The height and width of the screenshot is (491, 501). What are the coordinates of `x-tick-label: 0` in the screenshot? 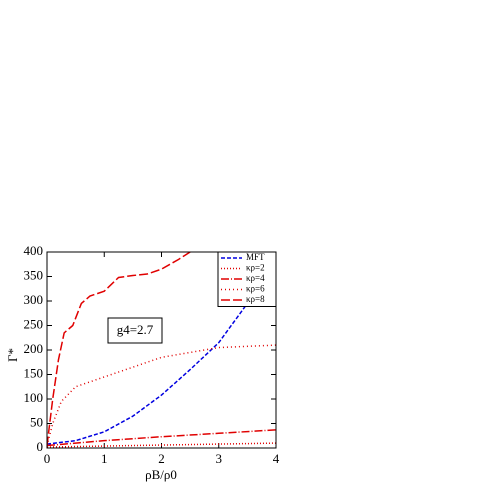 It's located at (47, 458).